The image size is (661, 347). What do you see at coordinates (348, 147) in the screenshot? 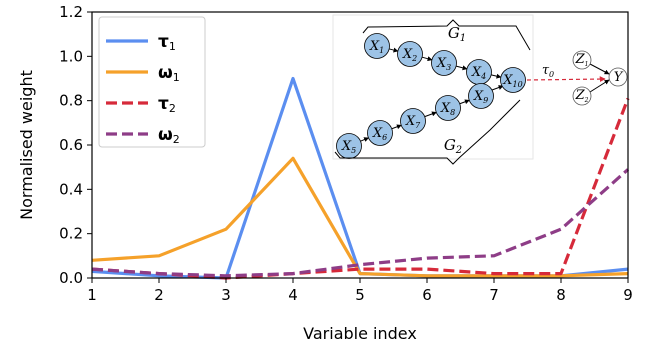
I see `bottom-chain-node-label: X5` at bounding box center [348, 147].